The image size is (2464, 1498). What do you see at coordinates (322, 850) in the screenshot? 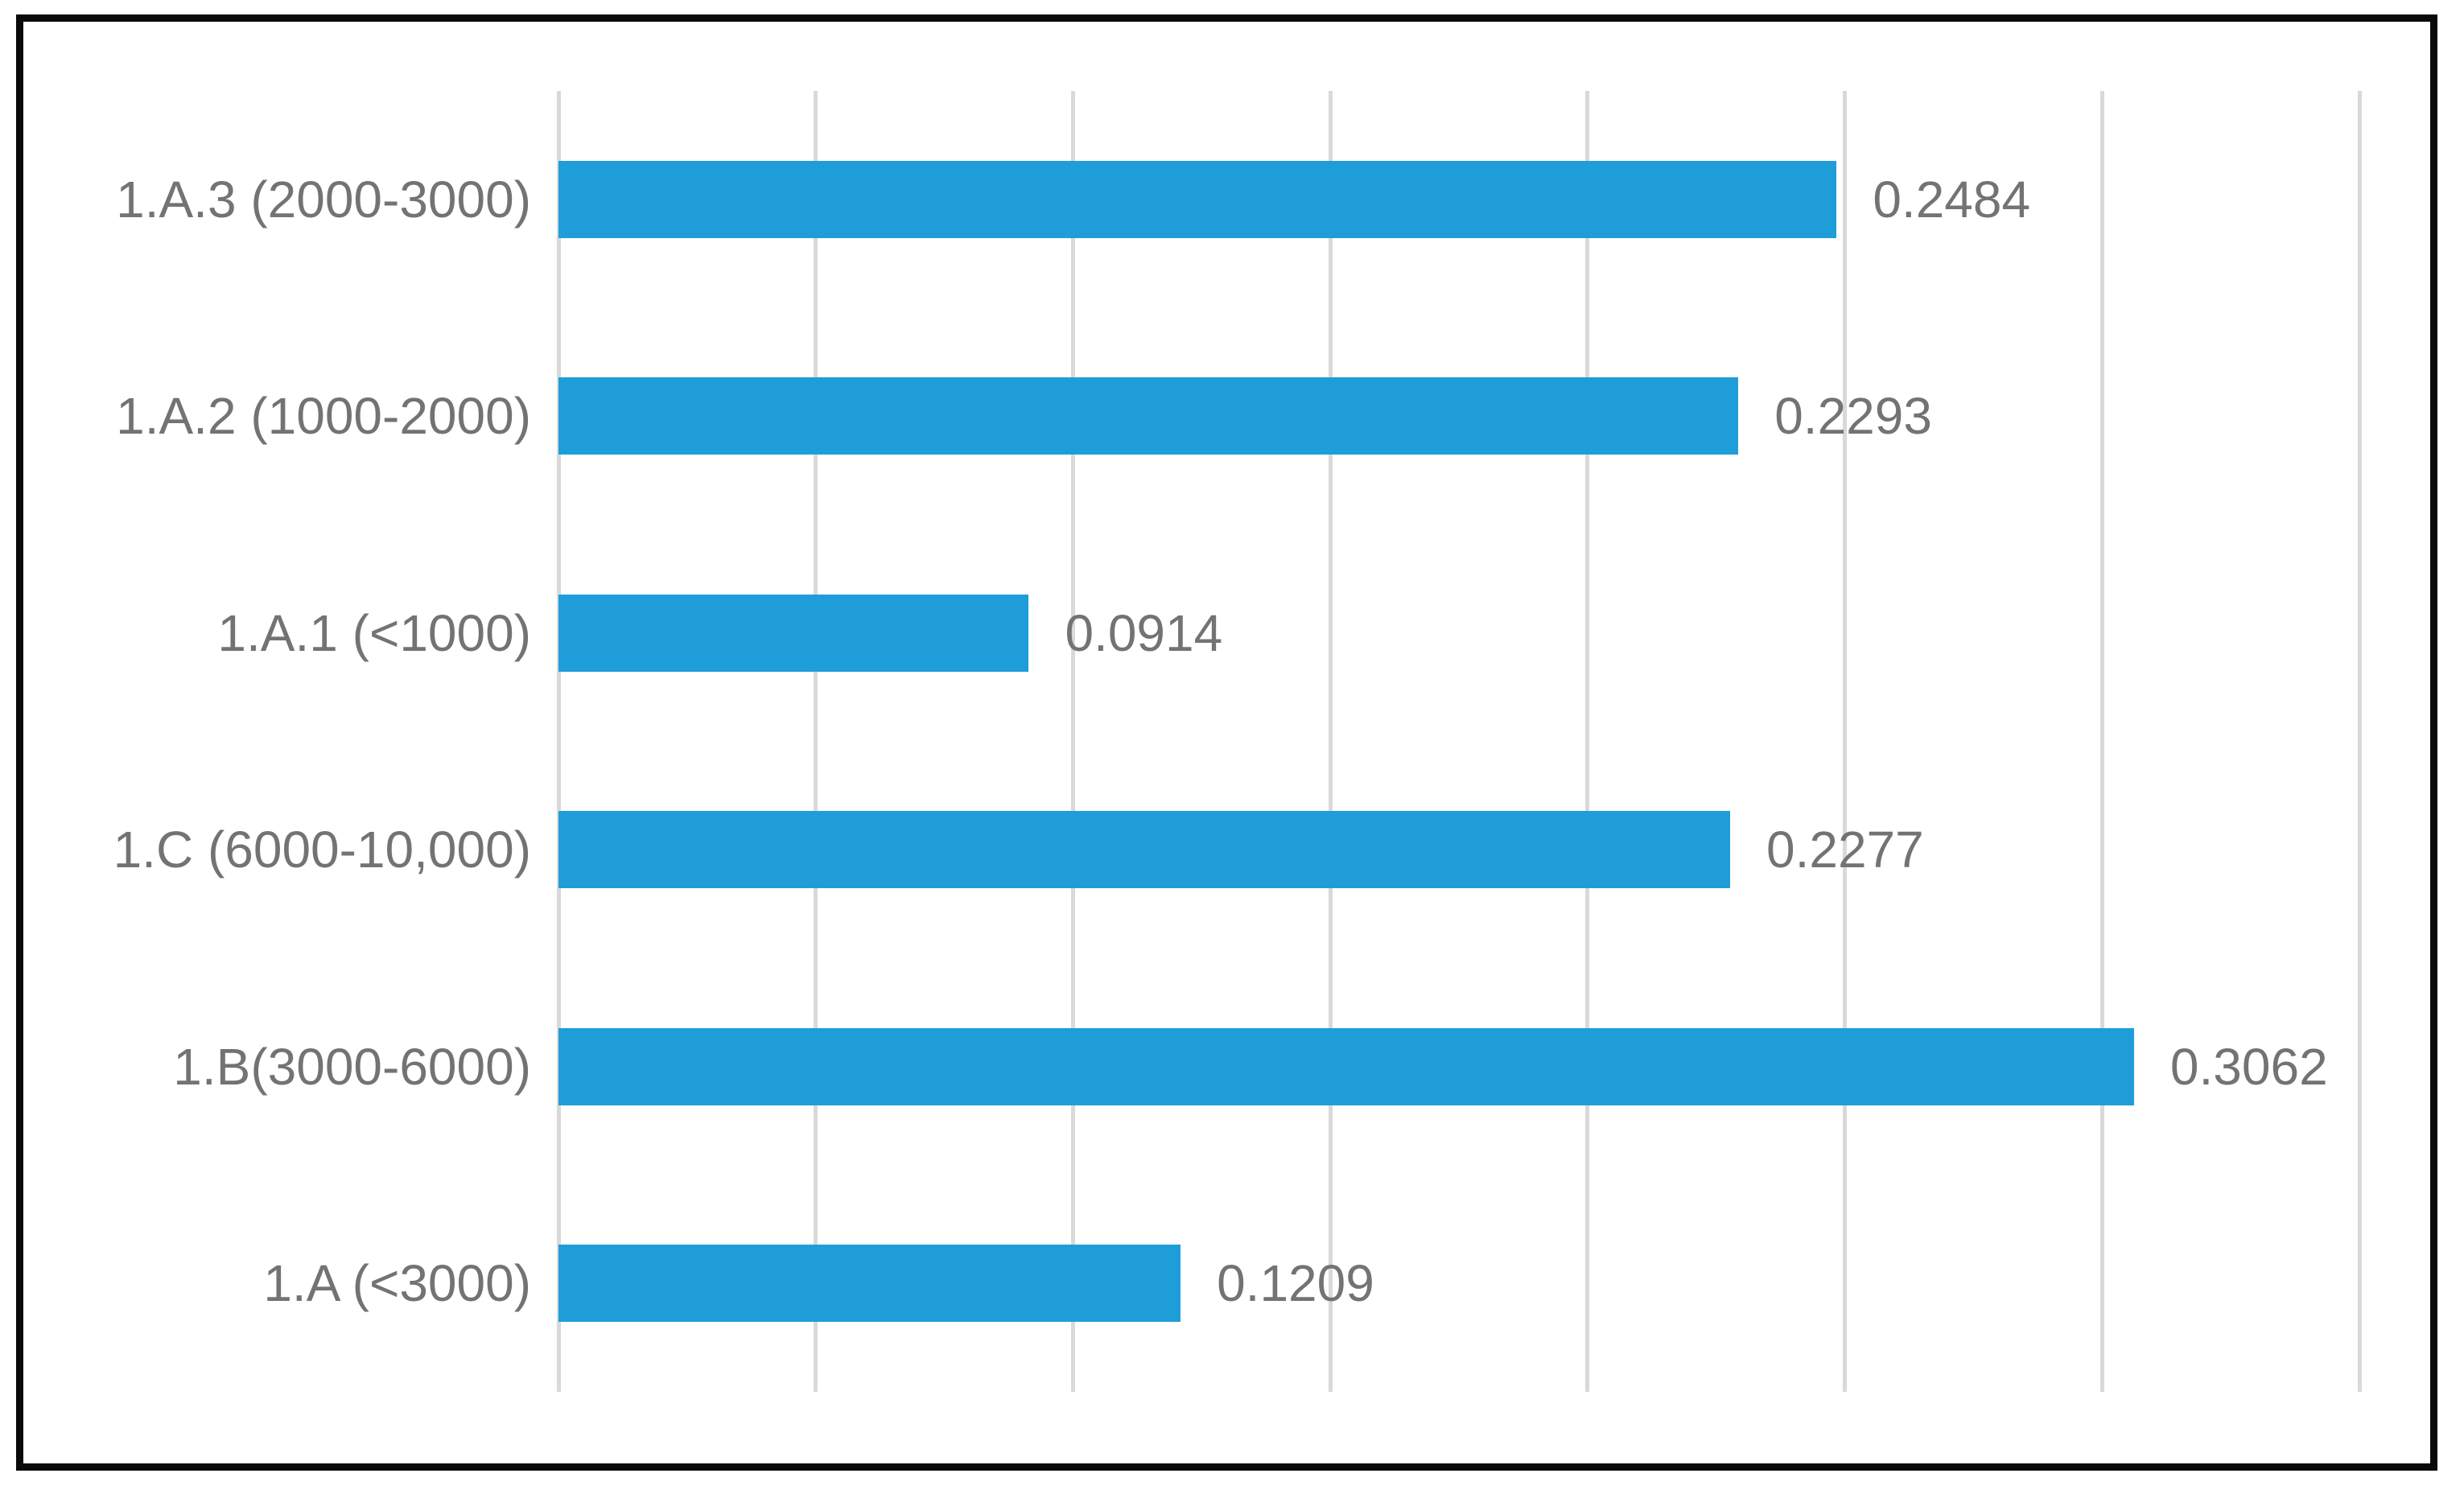
I see `category-label: 1.C (6000-10,000)` at bounding box center [322, 850].